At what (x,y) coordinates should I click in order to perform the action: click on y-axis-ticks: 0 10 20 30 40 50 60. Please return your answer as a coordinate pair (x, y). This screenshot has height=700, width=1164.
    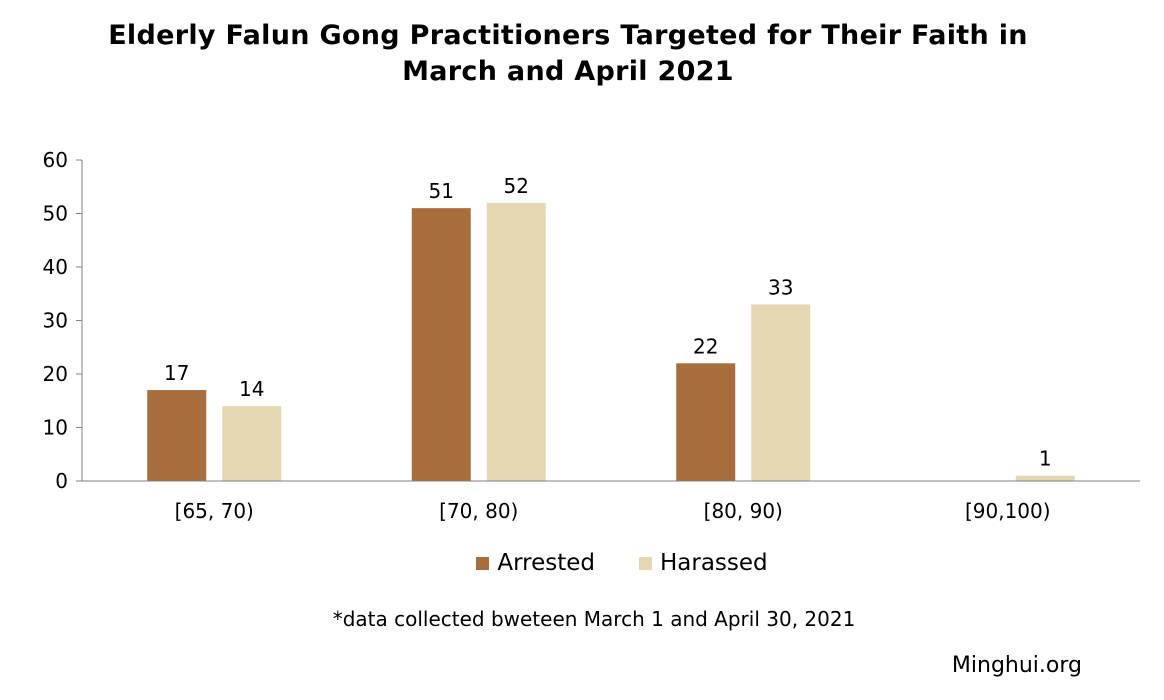
    Looking at the image, I should click on (62, 320).